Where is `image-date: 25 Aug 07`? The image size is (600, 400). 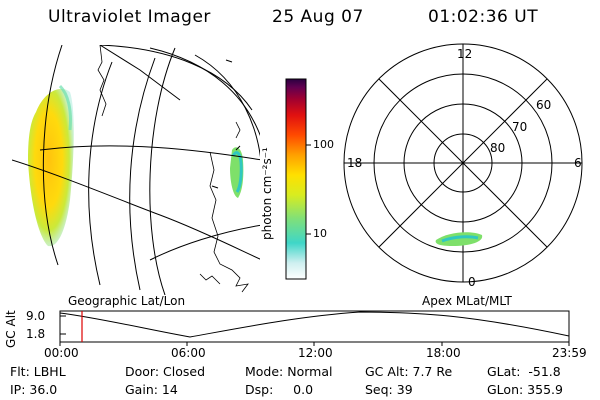 image-date: 25 Aug 07 is located at coordinates (318, 17).